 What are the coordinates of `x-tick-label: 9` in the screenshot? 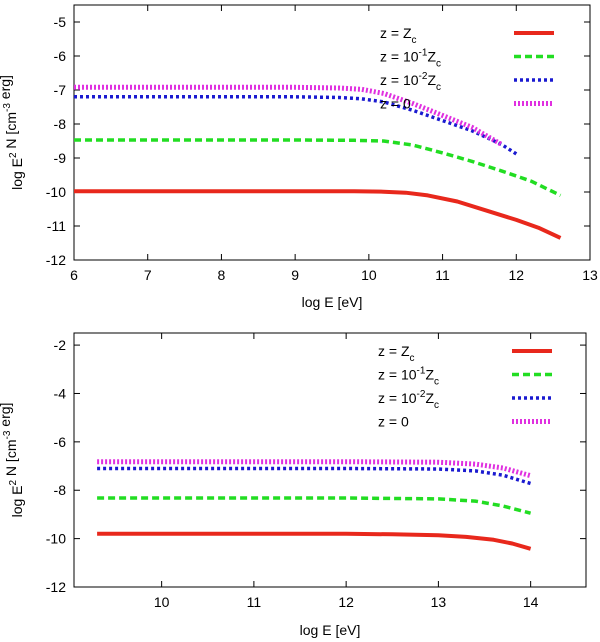 It's located at (295, 275).